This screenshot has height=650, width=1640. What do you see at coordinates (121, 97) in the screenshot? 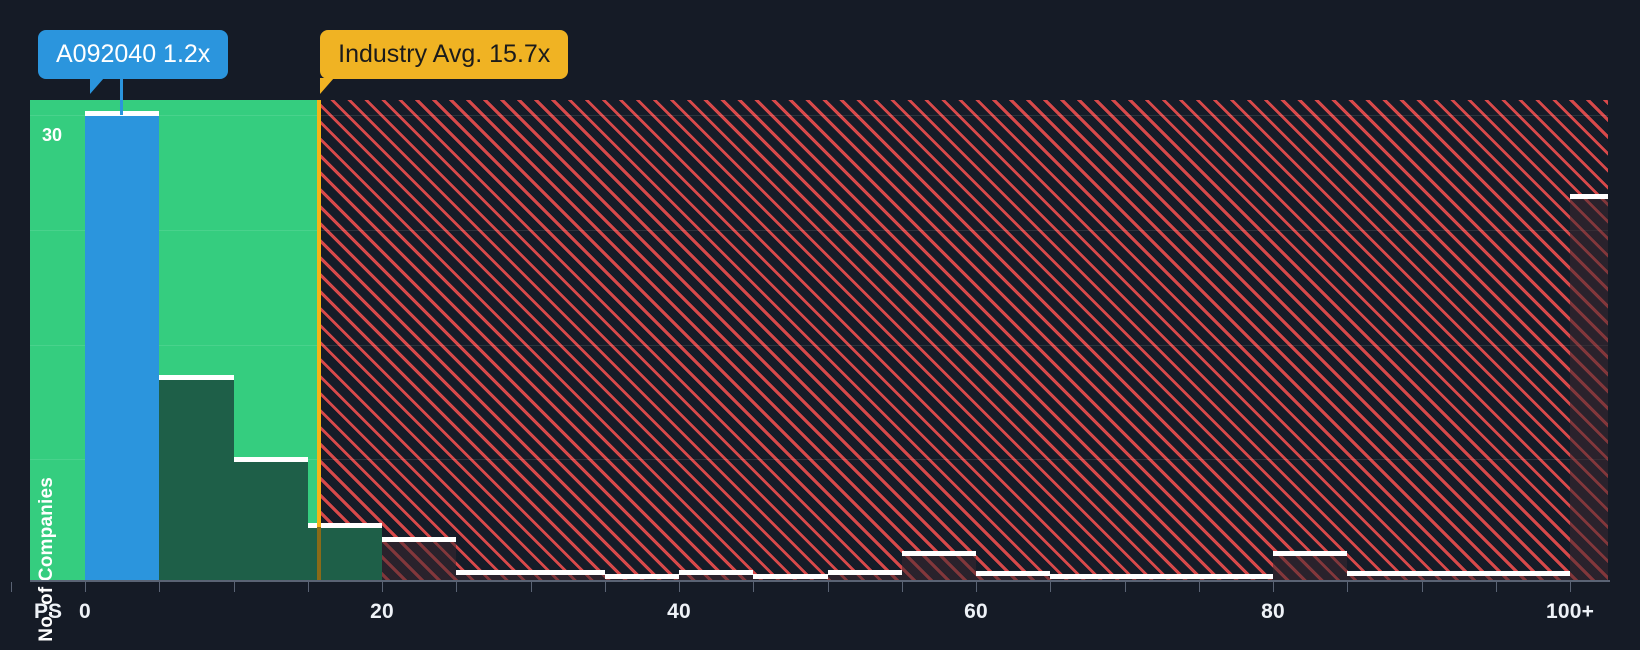
I see `company-marker-line` at bounding box center [121, 97].